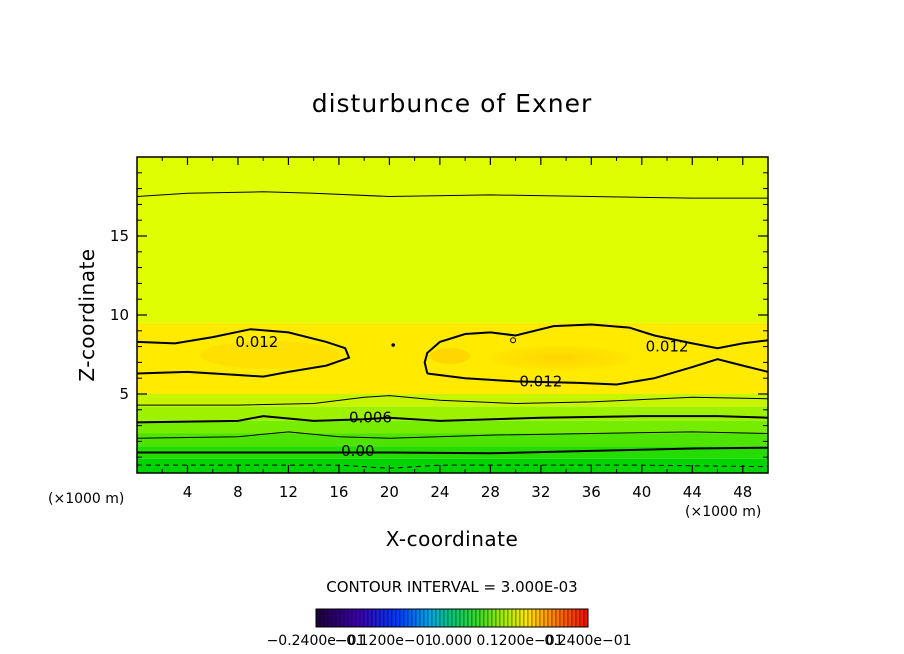 Image resolution: width=904 pixels, height=654 pixels. I want to click on x-tick-label: 44, so click(692, 492).